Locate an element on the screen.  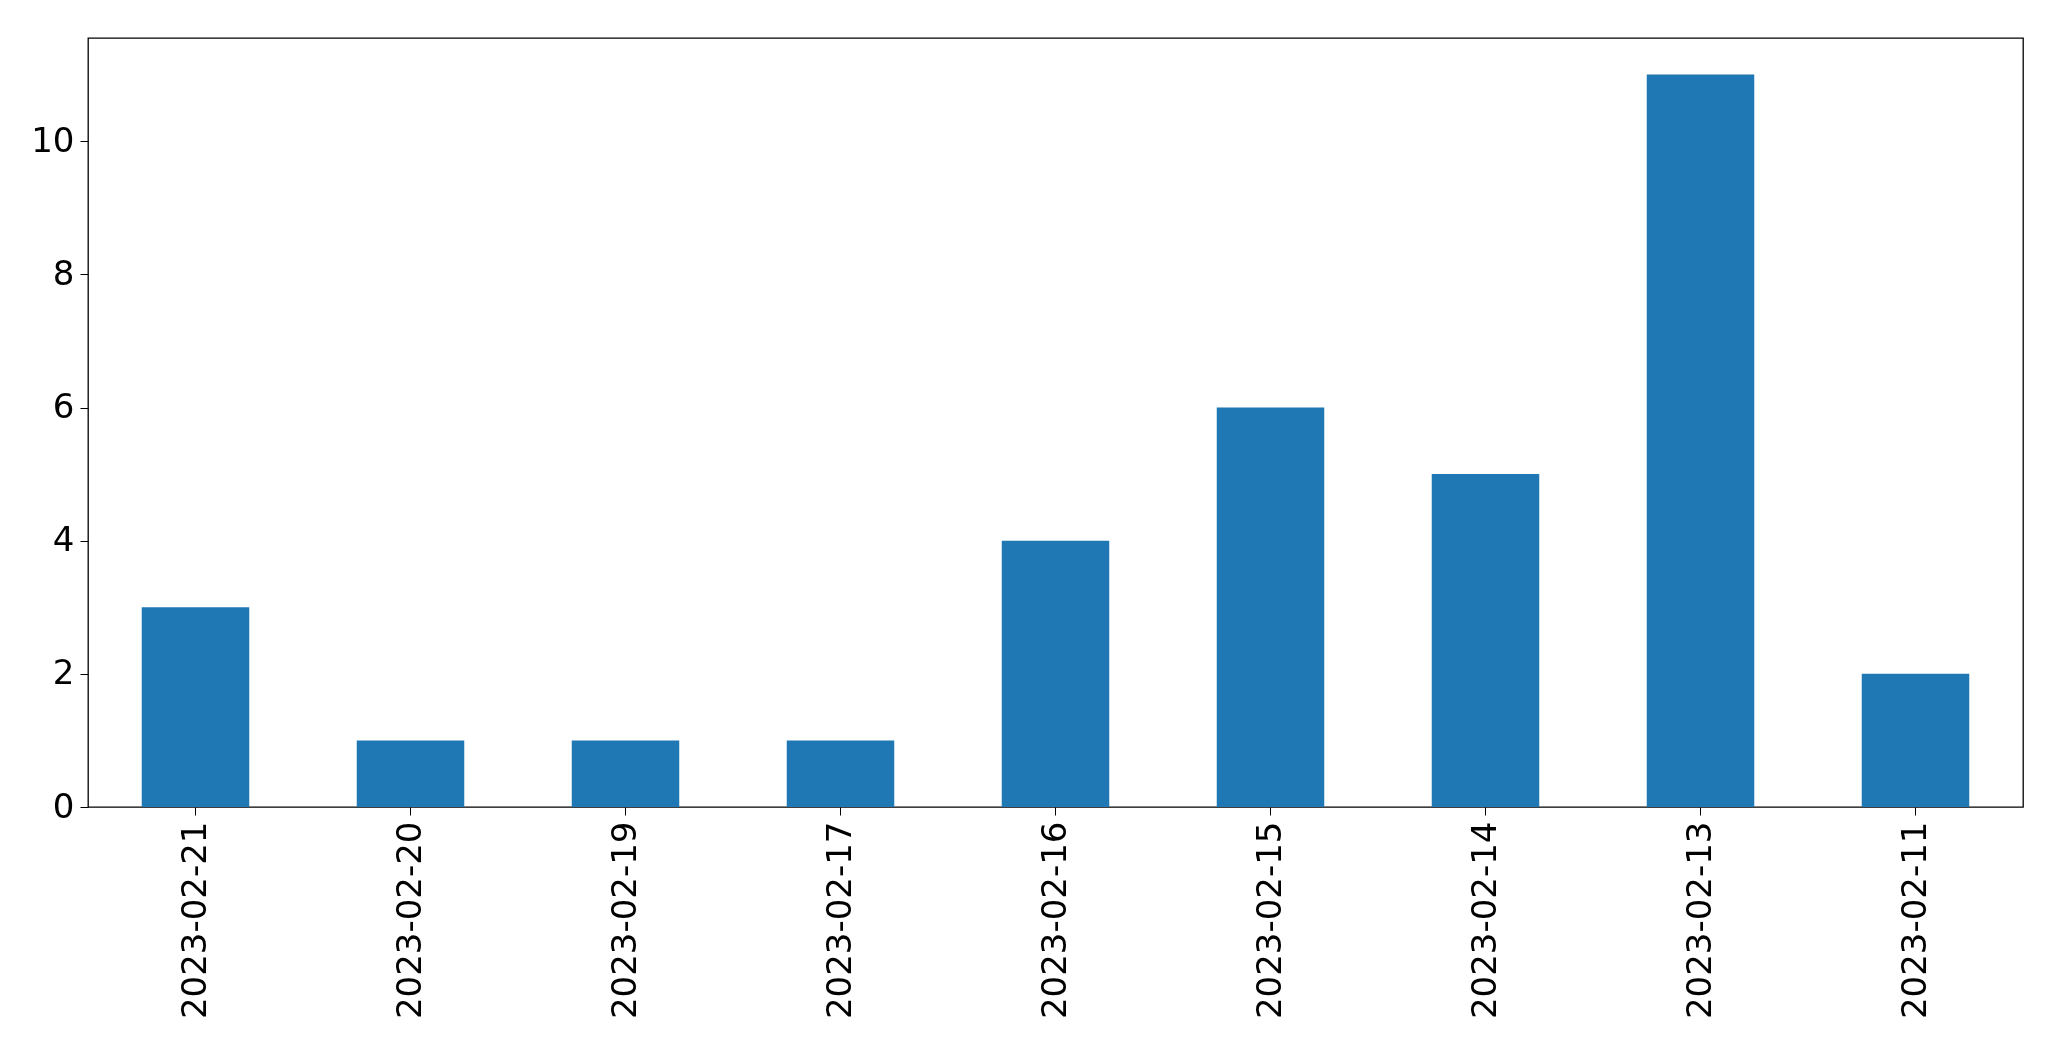
x-tick-label: 2023-02-14 is located at coordinates (1483, 920).